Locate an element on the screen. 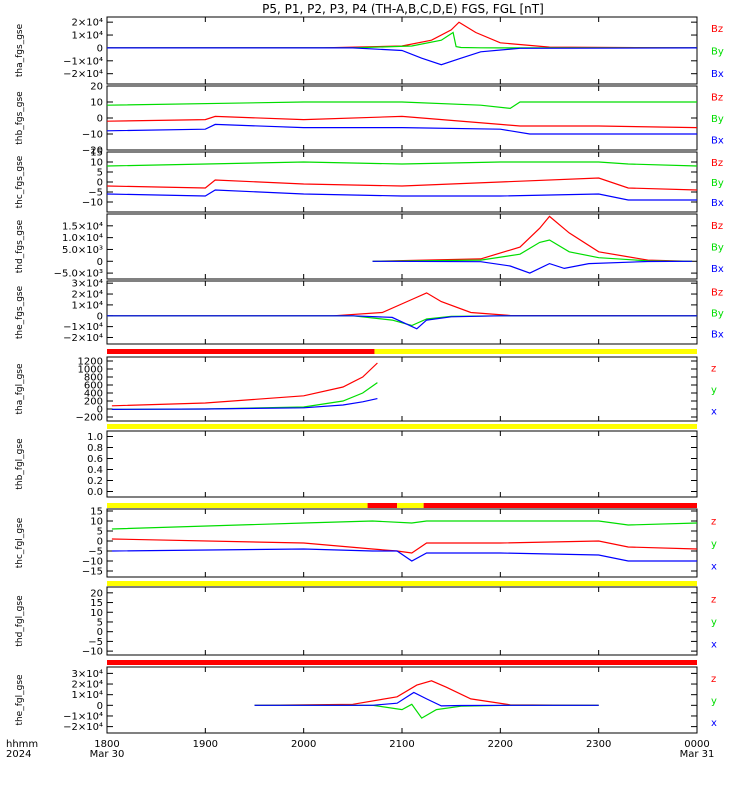 The image size is (750, 800). time-axis-year-label: 2024 is located at coordinates (18, 754).